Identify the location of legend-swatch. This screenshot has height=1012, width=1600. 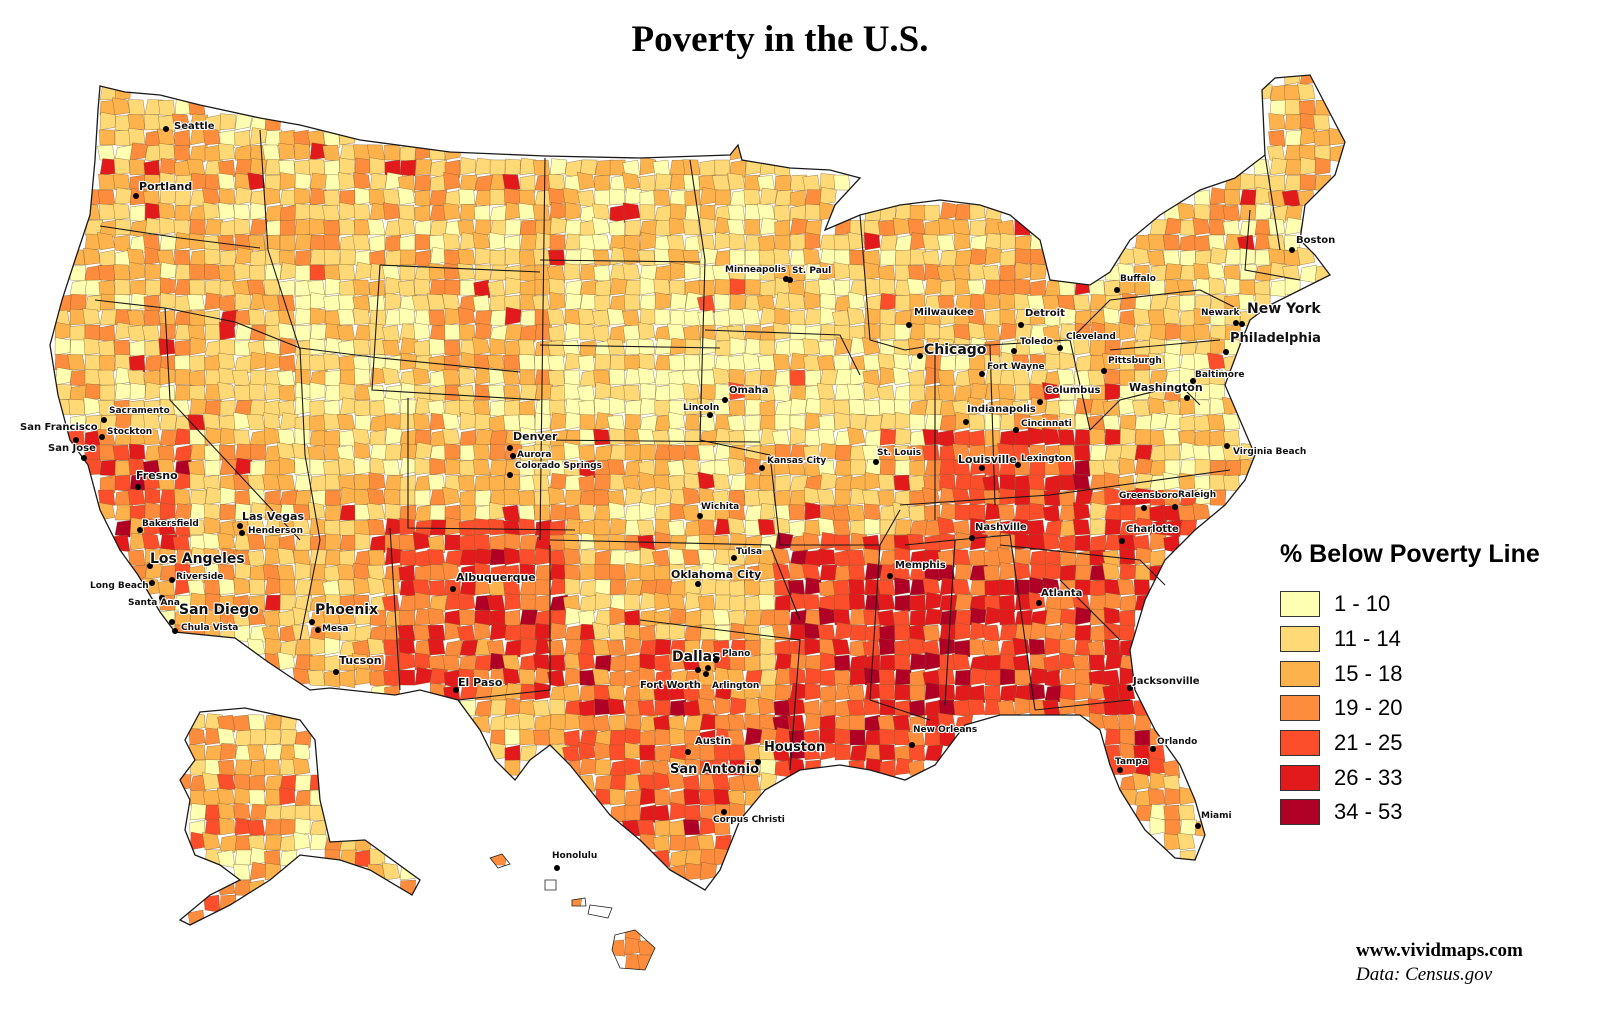
(1300, 743).